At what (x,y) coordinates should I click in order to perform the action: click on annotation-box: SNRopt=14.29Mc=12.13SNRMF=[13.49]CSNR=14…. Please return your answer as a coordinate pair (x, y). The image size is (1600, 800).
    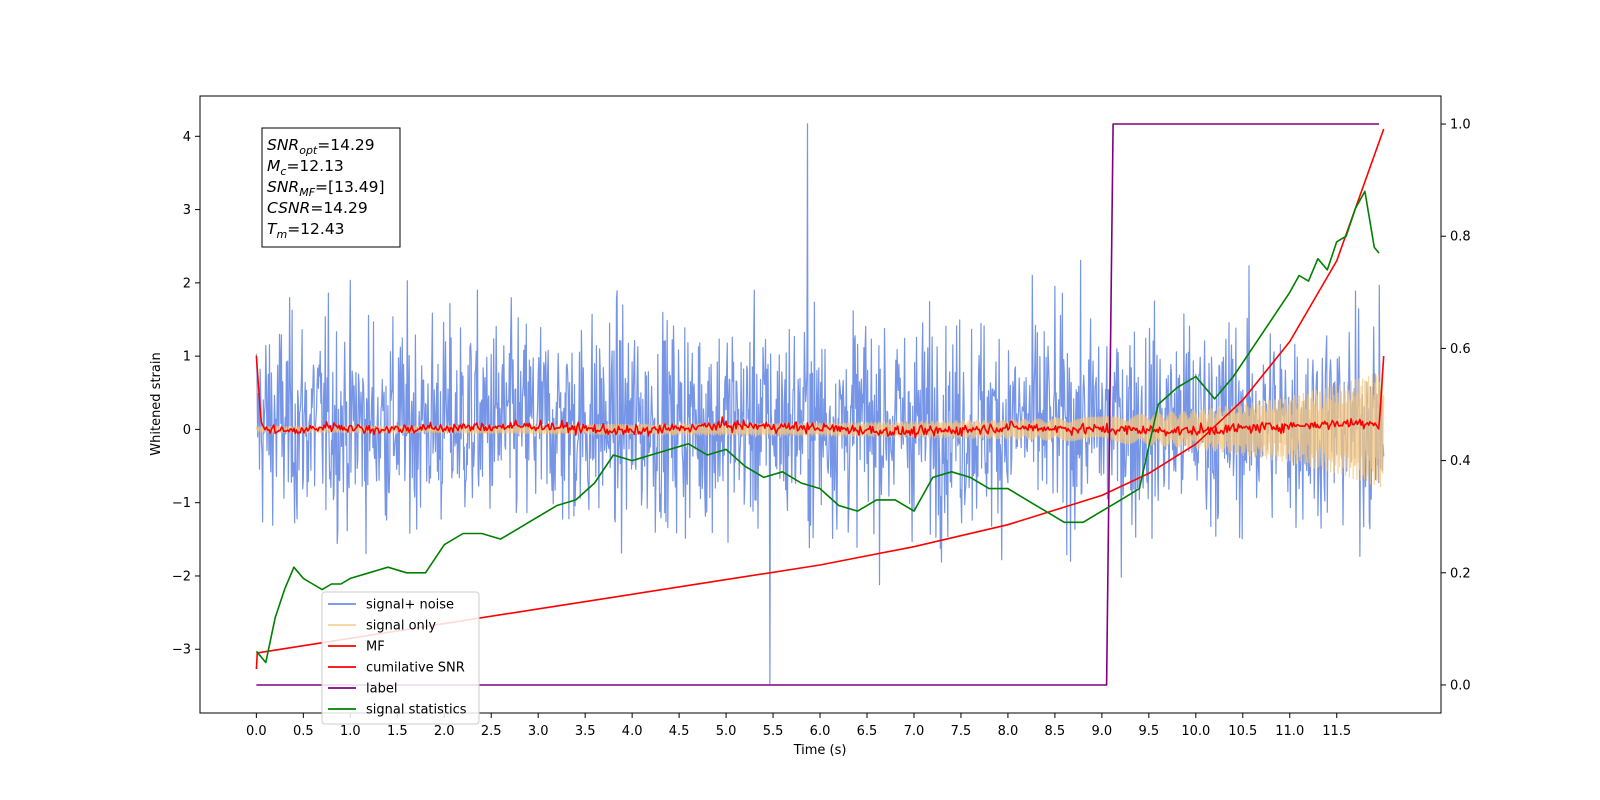
    Looking at the image, I should click on (331, 187).